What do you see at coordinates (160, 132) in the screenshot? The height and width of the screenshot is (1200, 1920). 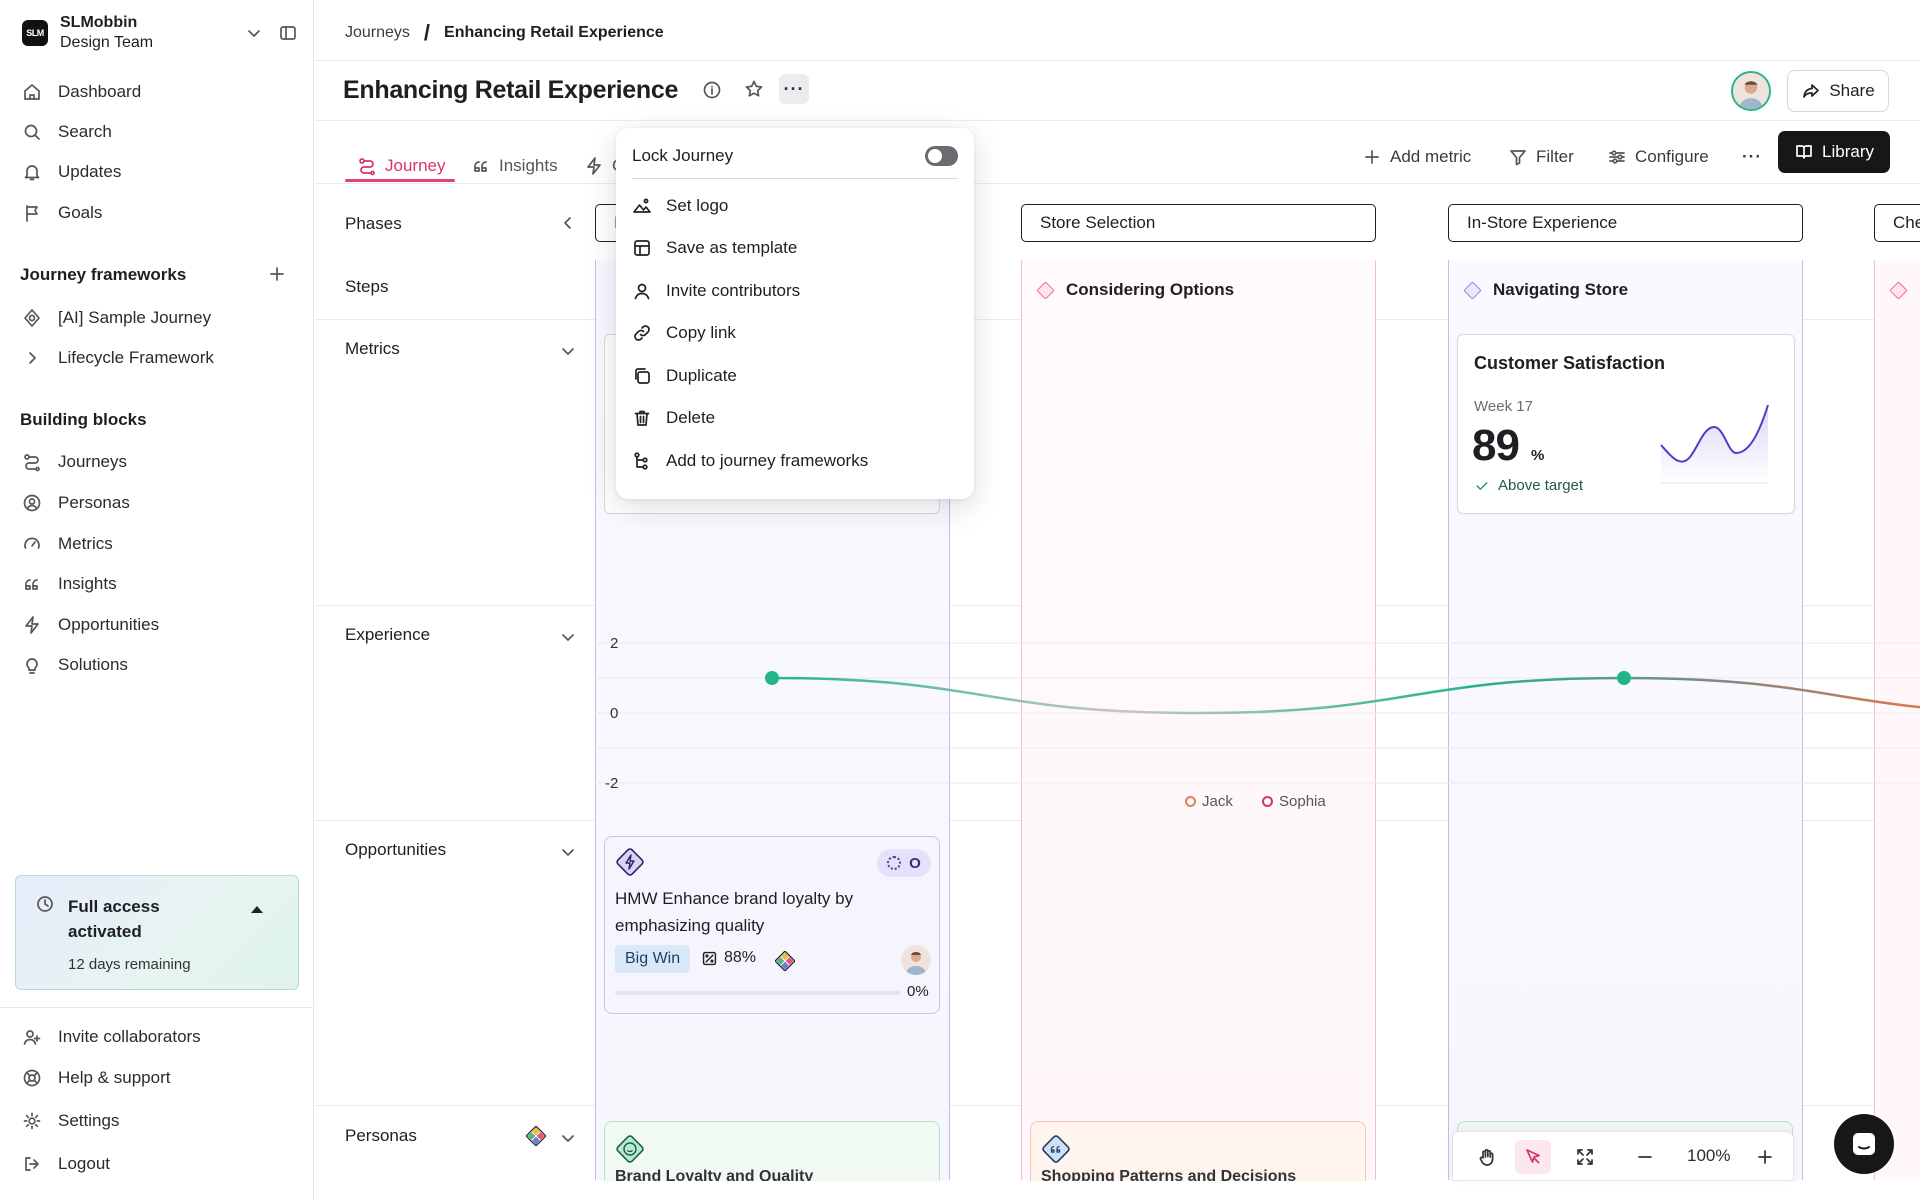 I see `nav-search: Search` at bounding box center [160, 132].